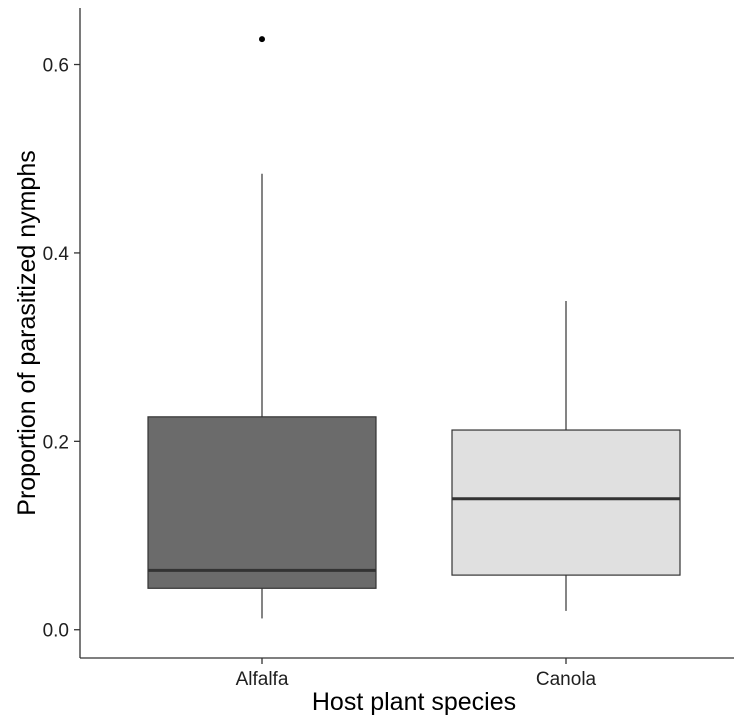 This screenshot has height=717, width=734. Describe the element at coordinates (56, 66) in the screenshot. I see `y-tick-label: 0.6` at that location.